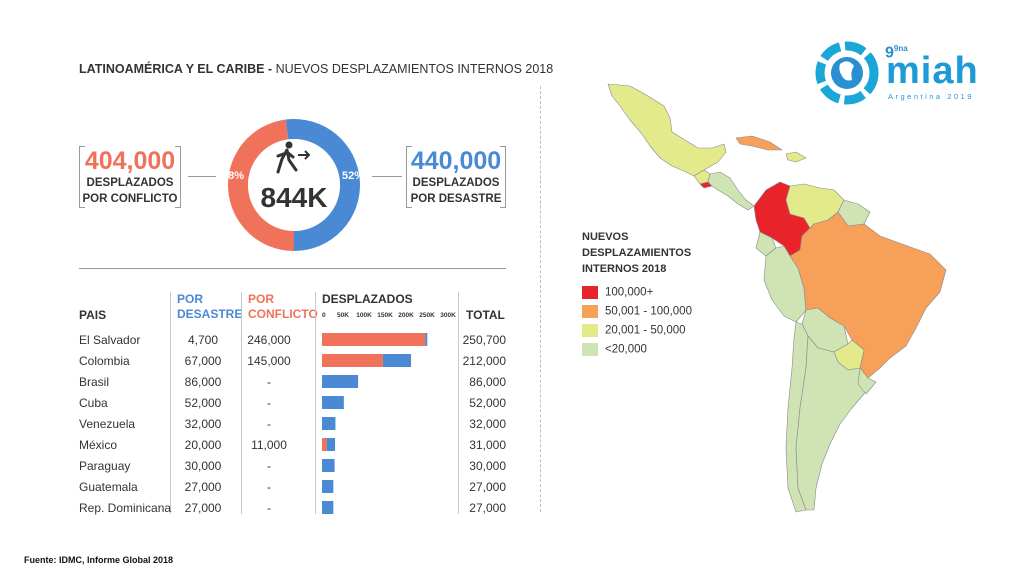  I want to click on donut-chart: 844K 48% 52%, so click(294, 185).